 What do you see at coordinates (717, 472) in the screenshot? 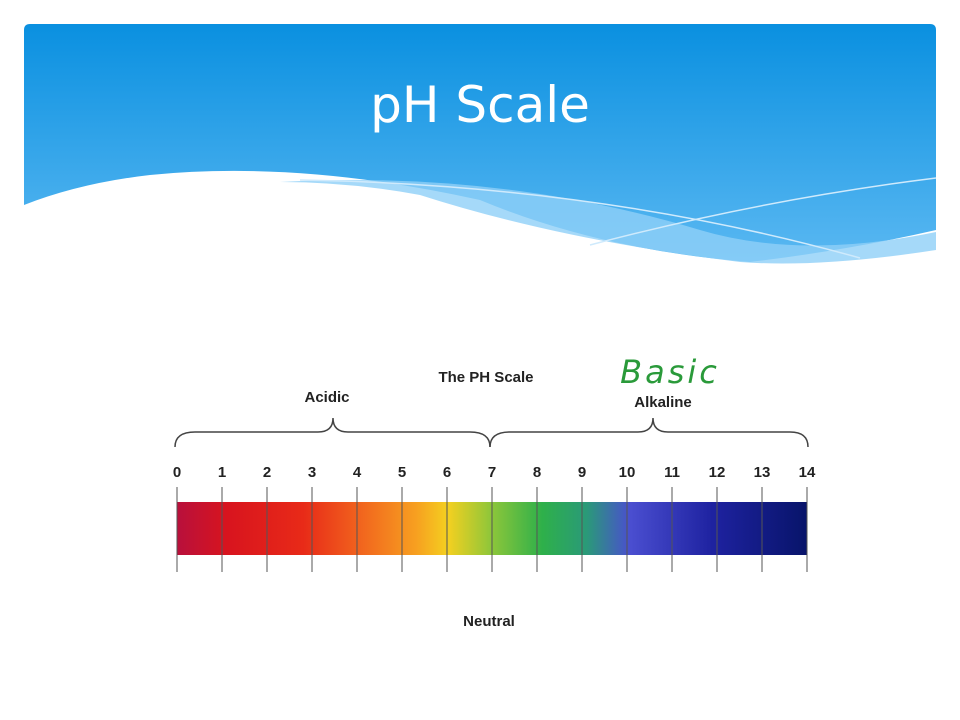
I see `tick-label: 12` at bounding box center [717, 472].